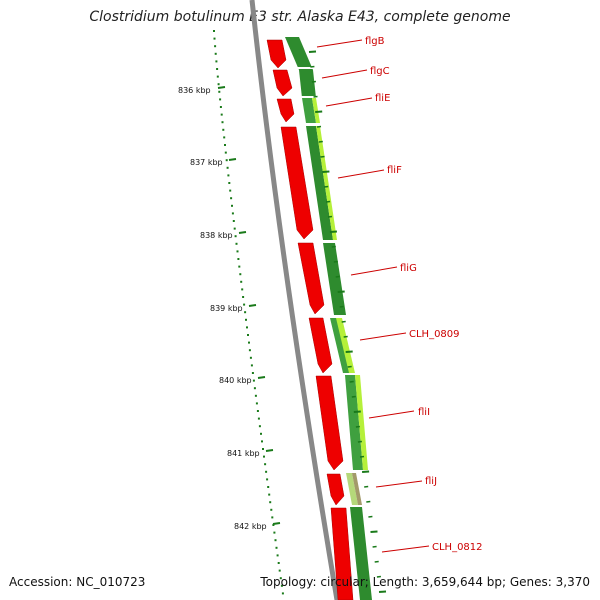 This screenshot has height=600, width=600. I want to click on scale-label: 842 kbp, so click(250, 526).